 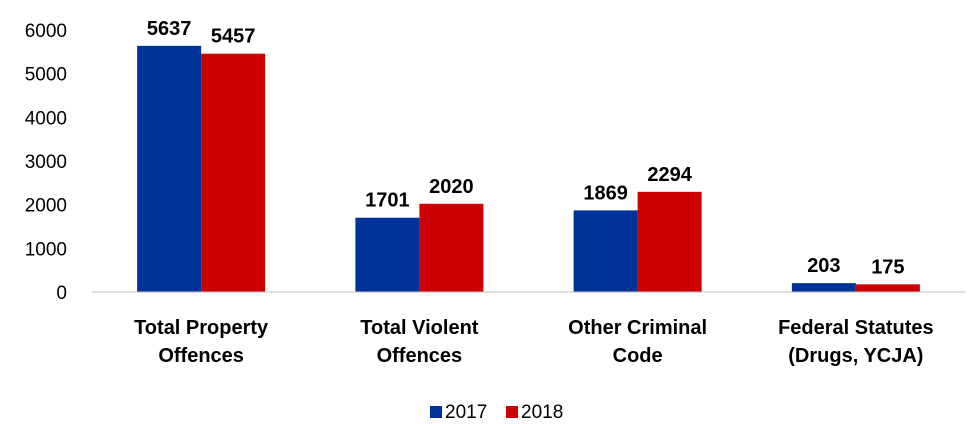 What do you see at coordinates (46, 249) in the screenshot?
I see `y-tick-label: 1000` at bounding box center [46, 249].